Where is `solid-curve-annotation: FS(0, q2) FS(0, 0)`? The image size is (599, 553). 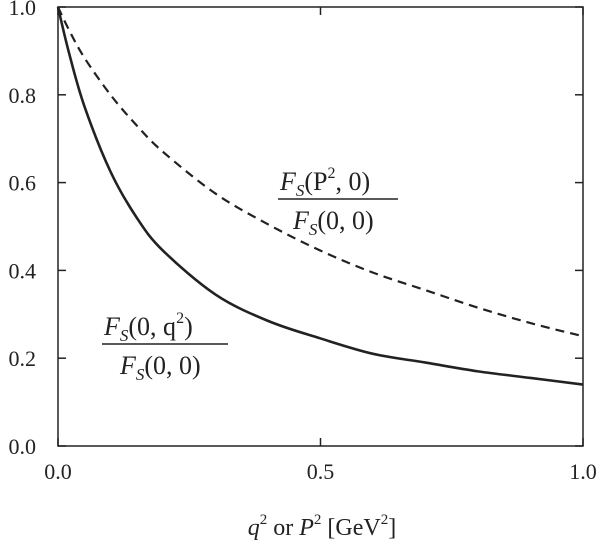
solid-curve-annotation: FS(0, q2) FS(0, 0) is located at coordinates (165, 347).